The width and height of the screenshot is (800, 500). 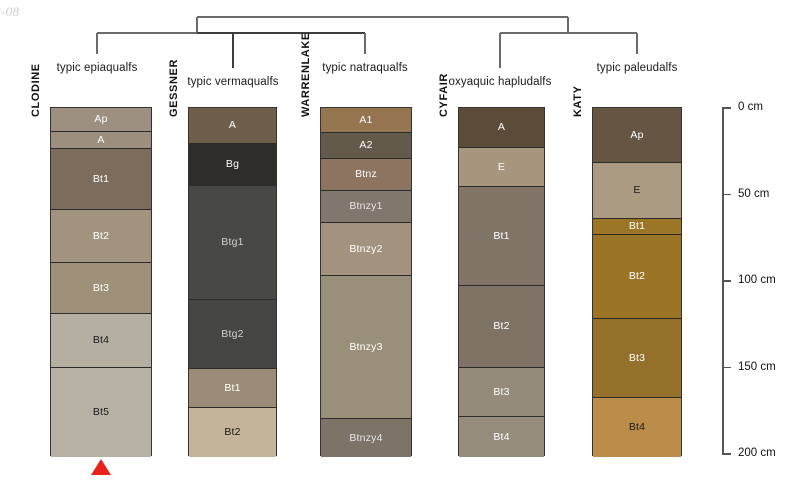 I want to click on watermark-text: 0-08, so click(x=10, y=11).